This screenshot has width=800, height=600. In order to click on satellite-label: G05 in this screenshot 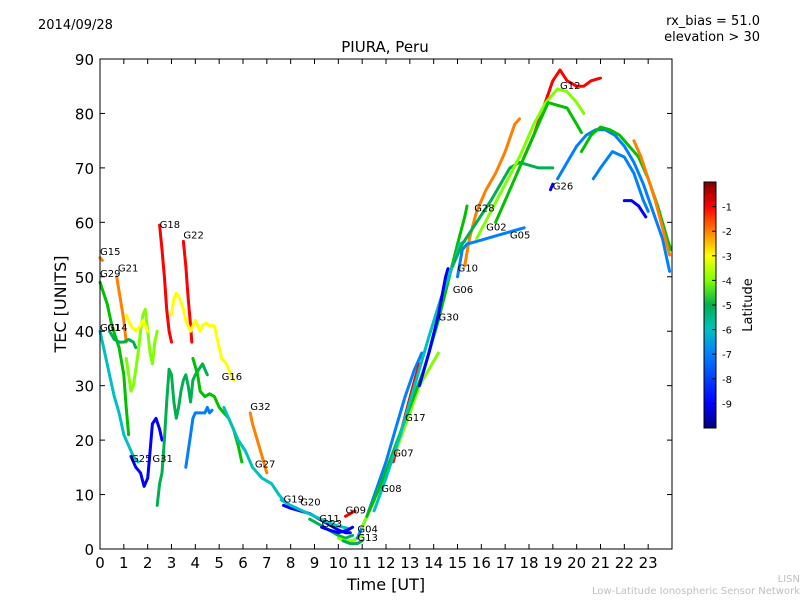, I will do `click(520, 236)`.